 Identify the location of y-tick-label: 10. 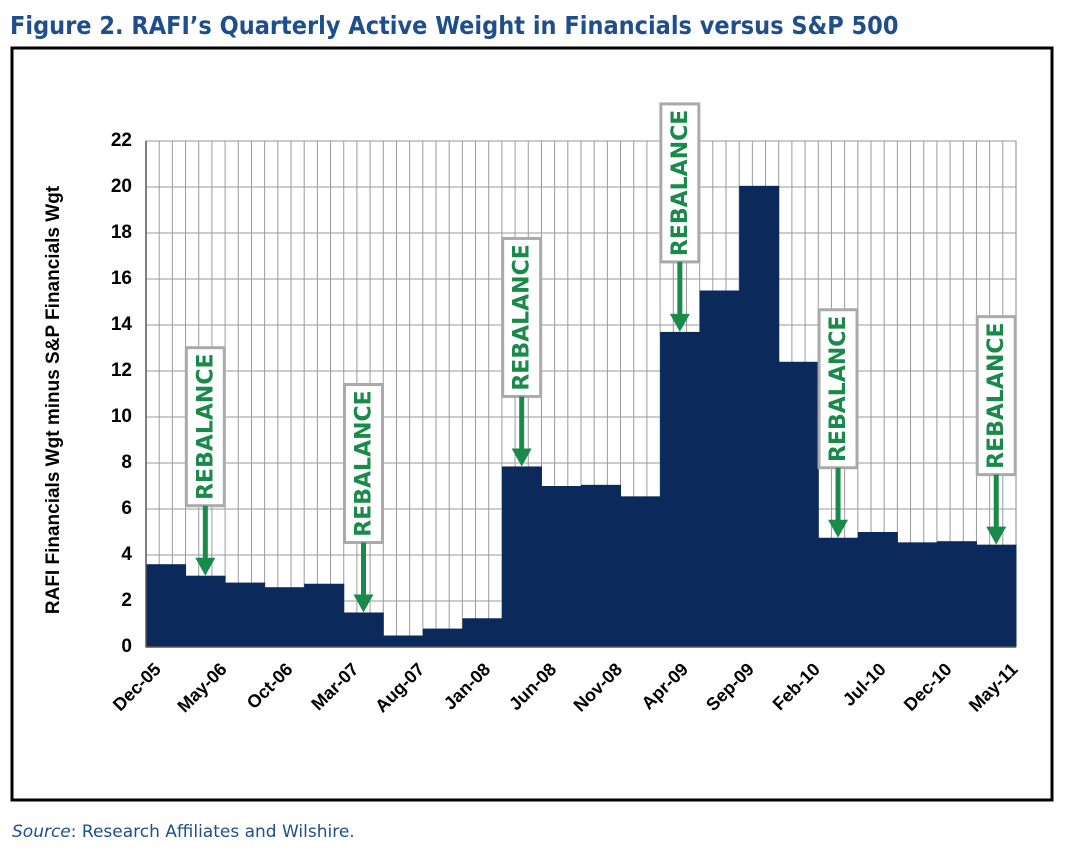
(121, 416).